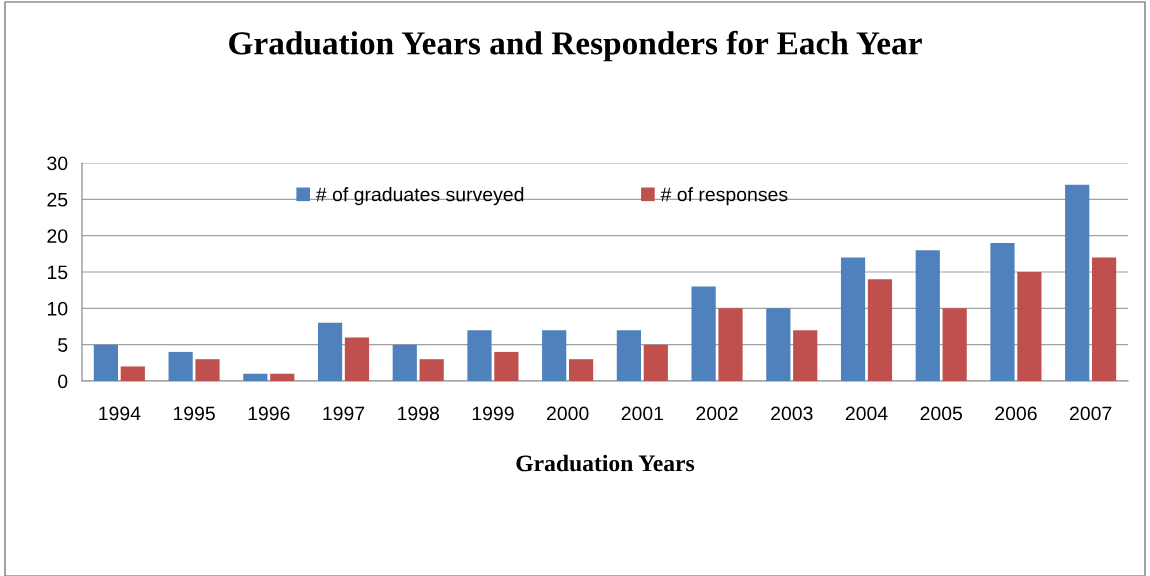 The image size is (1150, 576). I want to click on x-tick-label: 1995, so click(194, 413).